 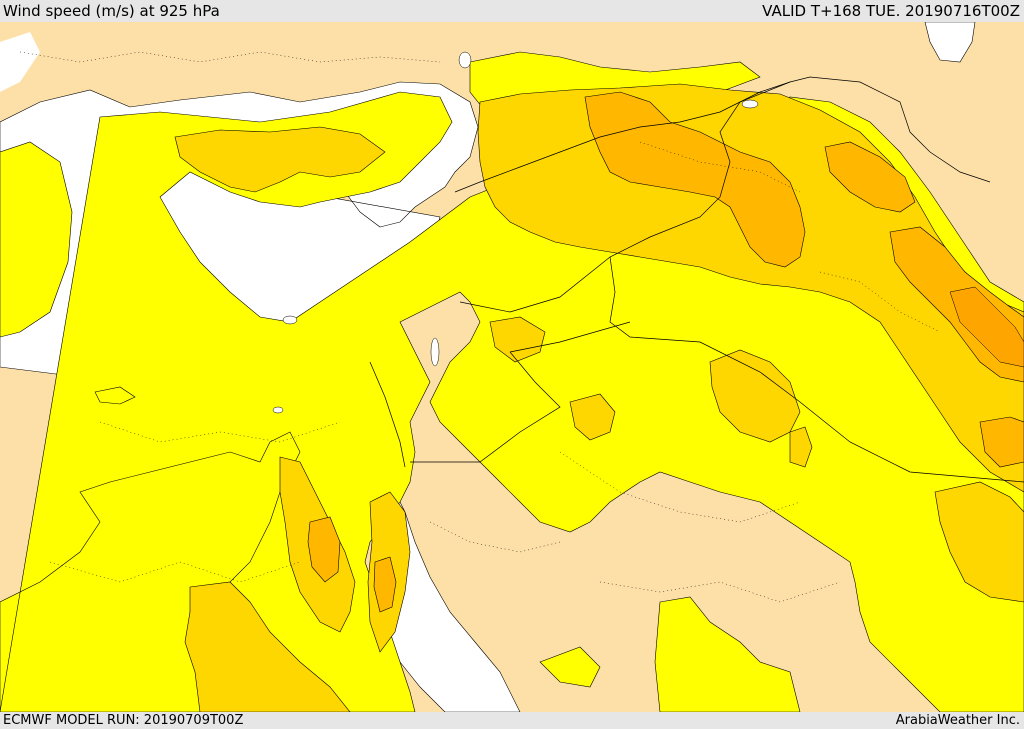 What do you see at coordinates (891, 11) in the screenshot?
I see `valid-time: VALID T+168 TUE. 20190716T00Z` at bounding box center [891, 11].